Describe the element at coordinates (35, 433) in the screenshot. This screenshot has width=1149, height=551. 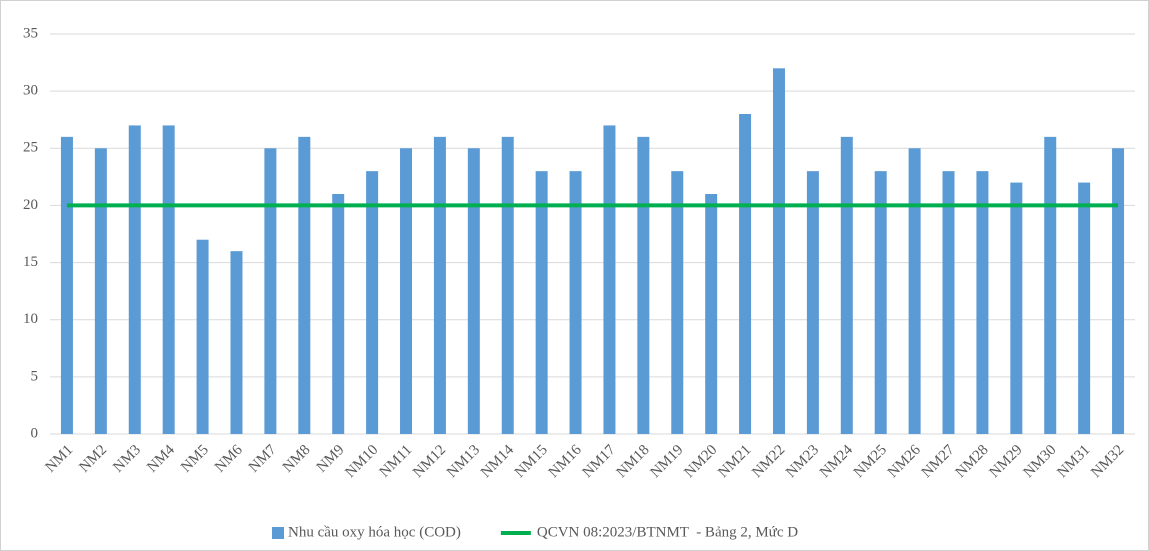
I see `y-tick-label: 0` at that location.